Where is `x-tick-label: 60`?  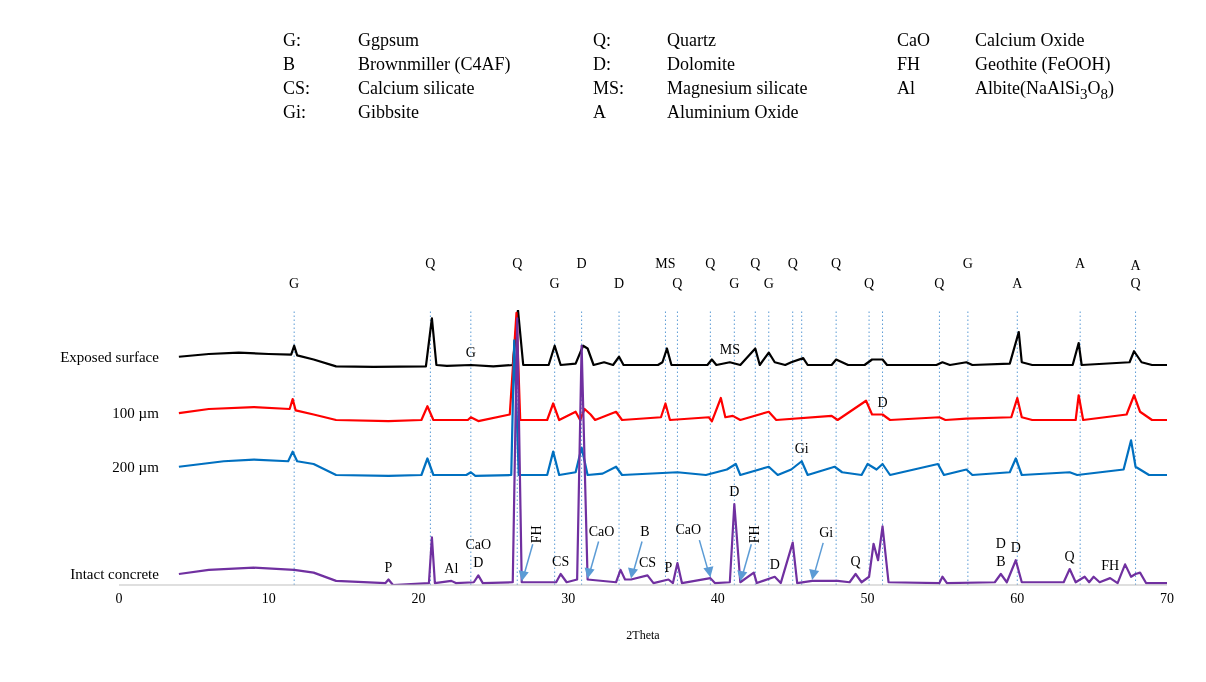
x-tick-label: 60 is located at coordinates (1017, 598).